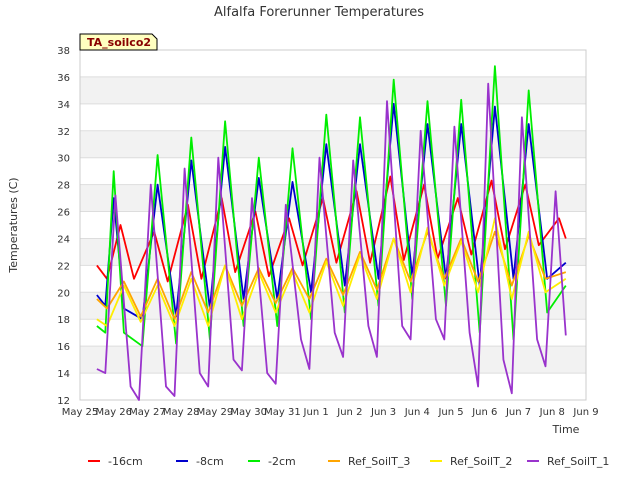  What do you see at coordinates (63, 186) in the screenshot?
I see `y-tick-label: 28` at bounding box center [63, 186].